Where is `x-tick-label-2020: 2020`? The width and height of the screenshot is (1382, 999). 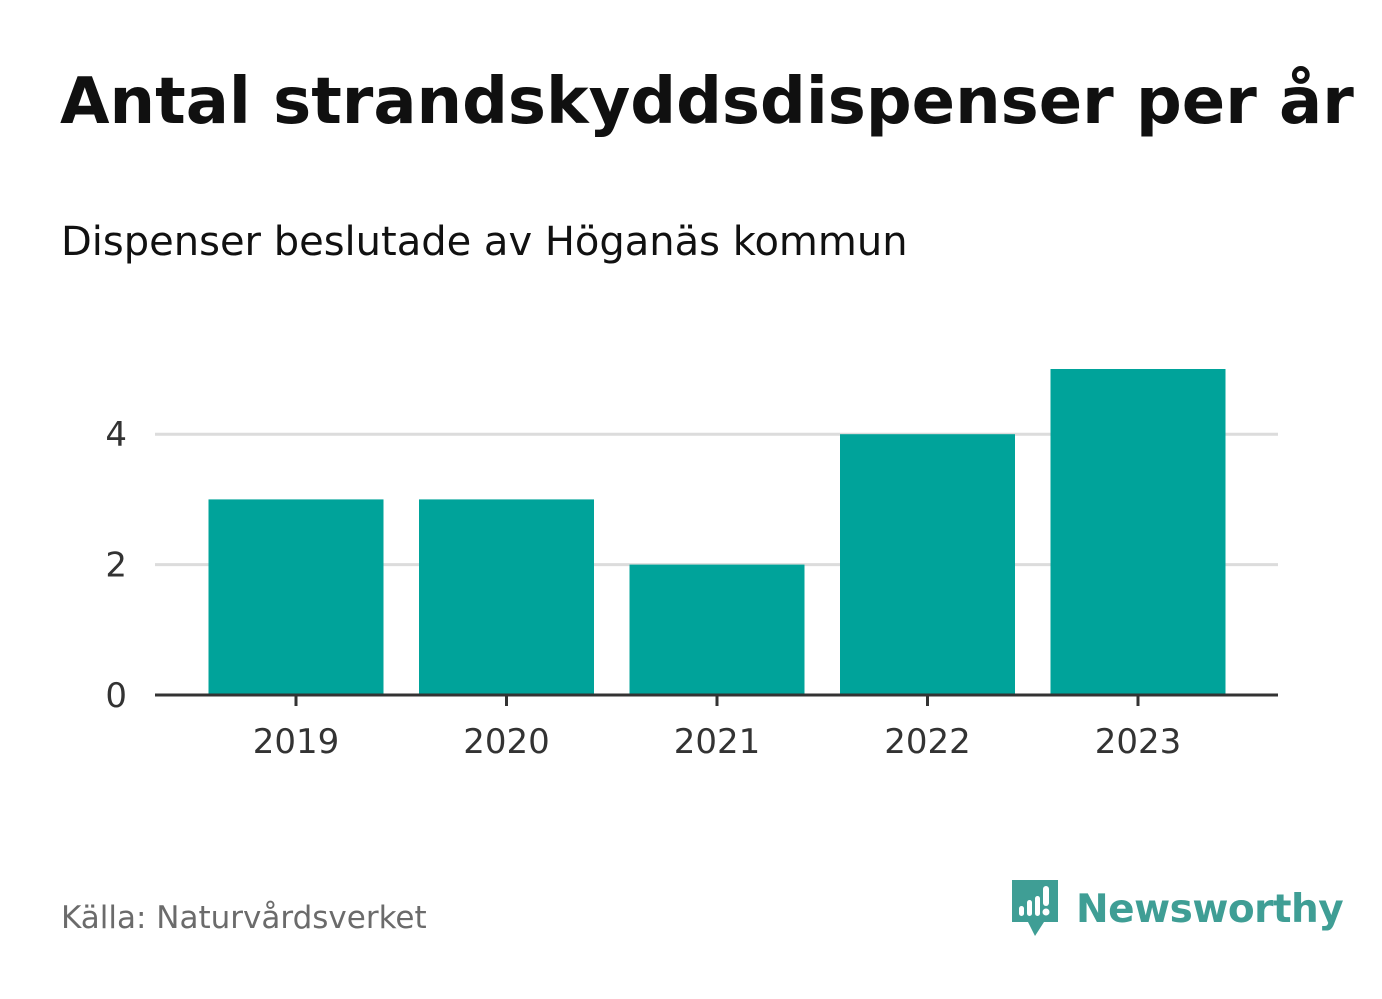 x-tick-label-2020: 2020 is located at coordinates (506, 742).